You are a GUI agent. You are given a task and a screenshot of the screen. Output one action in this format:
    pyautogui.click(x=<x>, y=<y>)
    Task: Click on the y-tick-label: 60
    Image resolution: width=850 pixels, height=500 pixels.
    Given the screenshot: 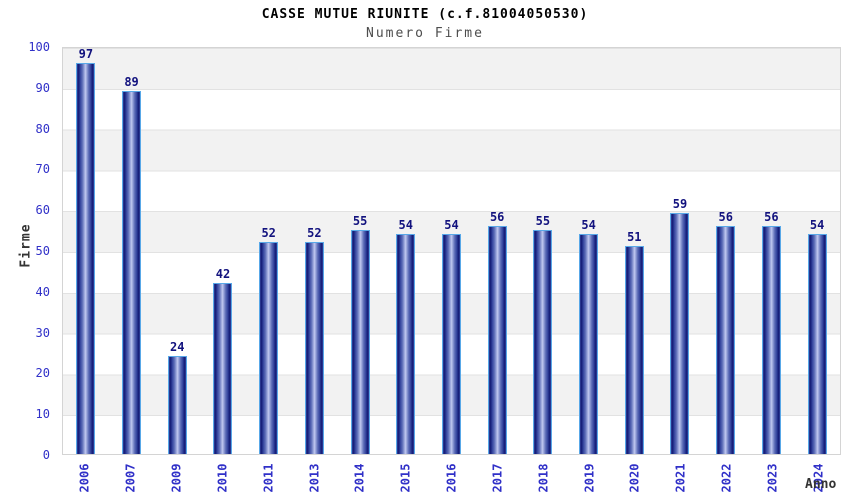 What is the action you would take?
    pyautogui.click(x=42, y=210)
    